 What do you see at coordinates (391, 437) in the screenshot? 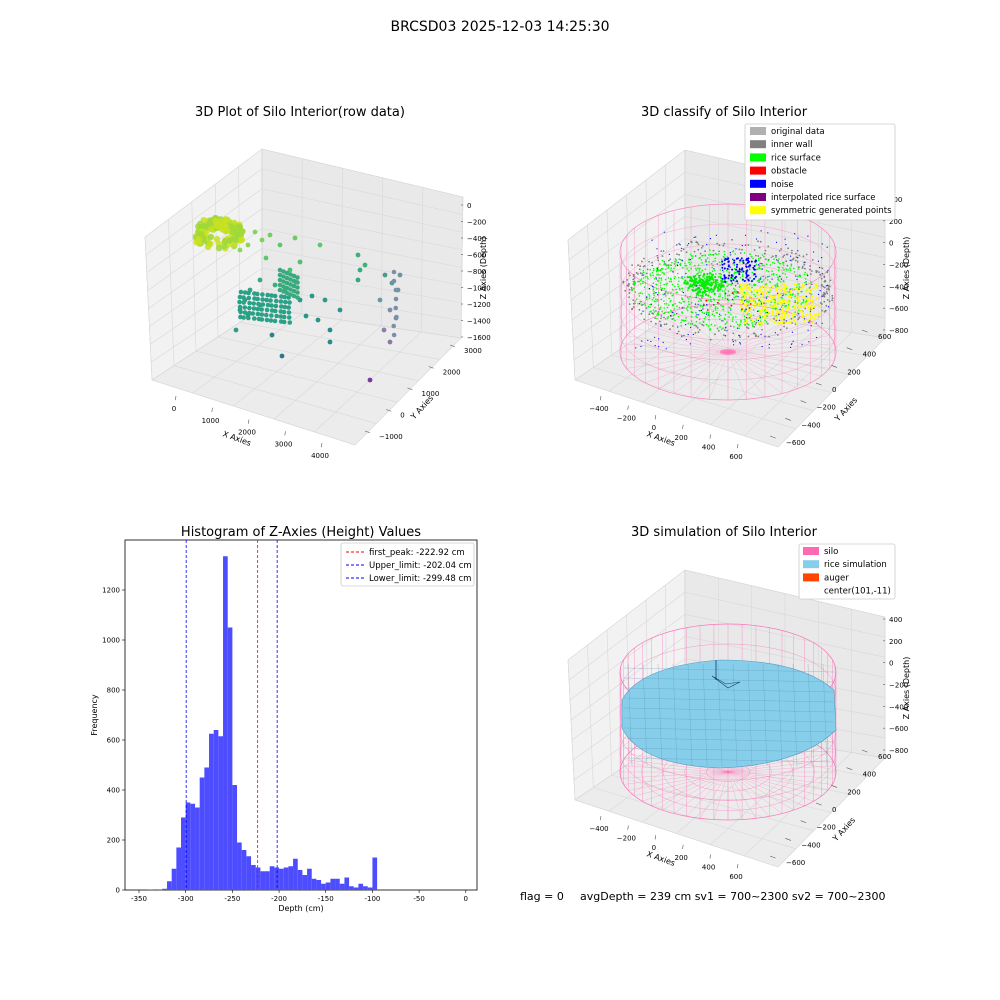
I see `raw-y-tick-label: −1000` at bounding box center [391, 437].